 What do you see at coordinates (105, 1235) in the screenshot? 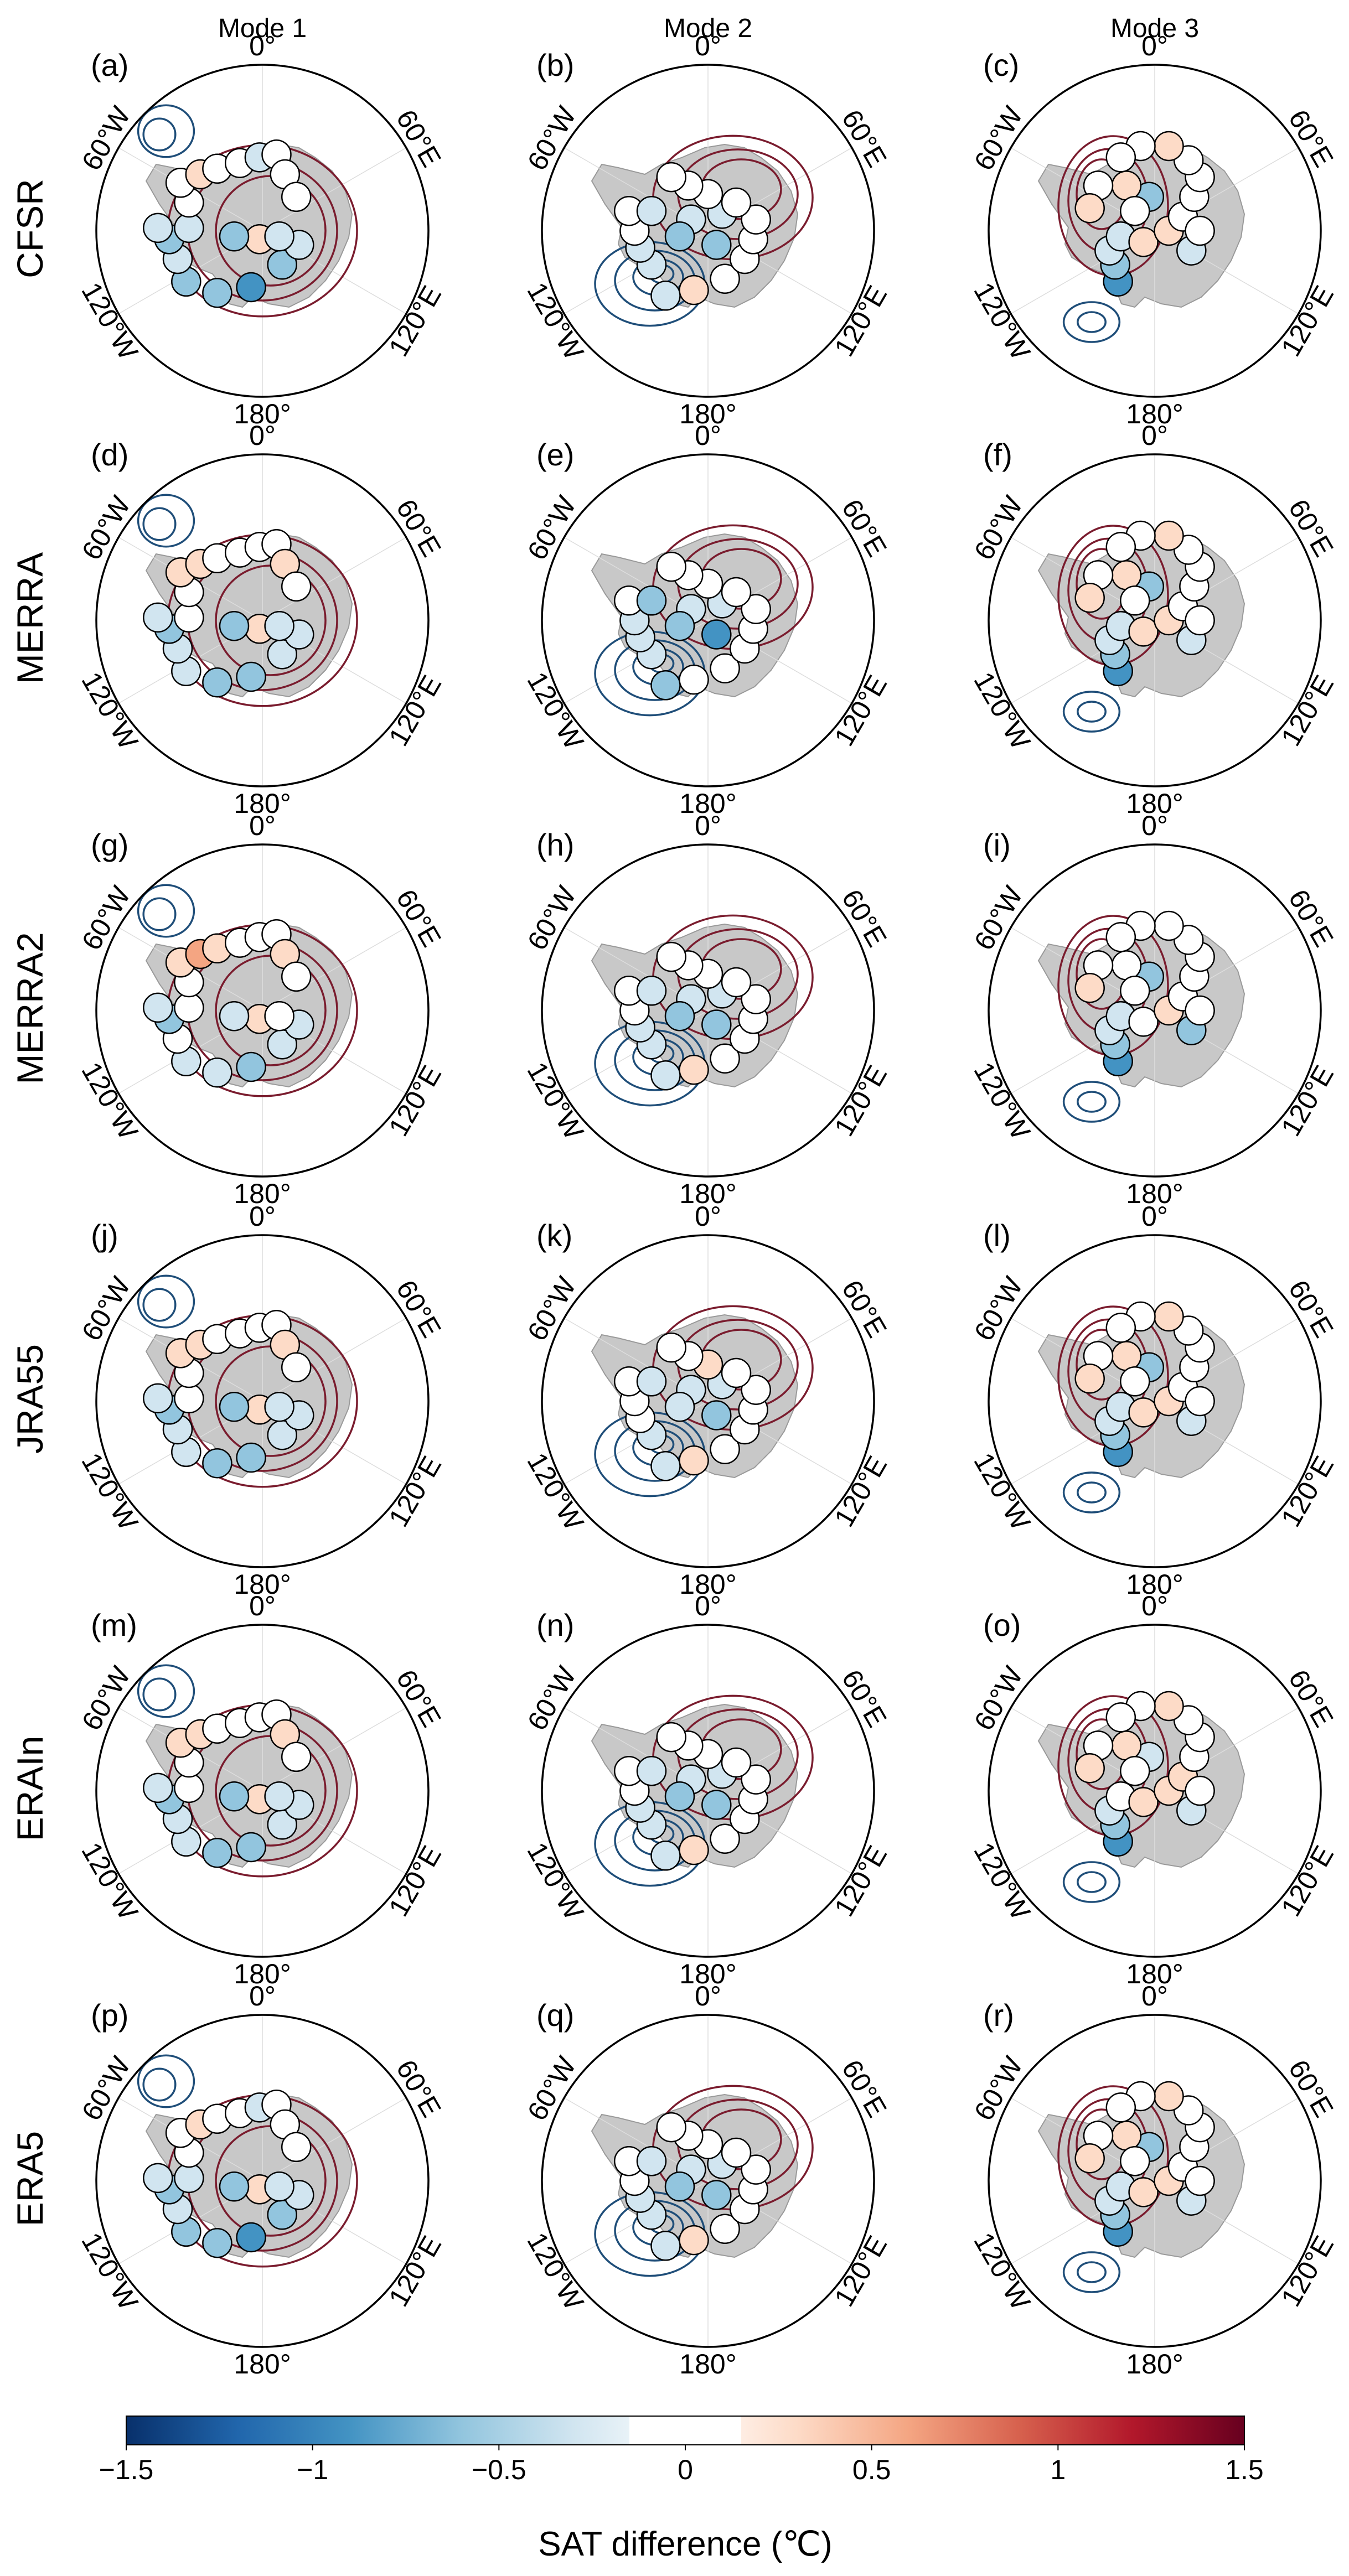
I see `panel-letter: (j)` at bounding box center [105, 1235].